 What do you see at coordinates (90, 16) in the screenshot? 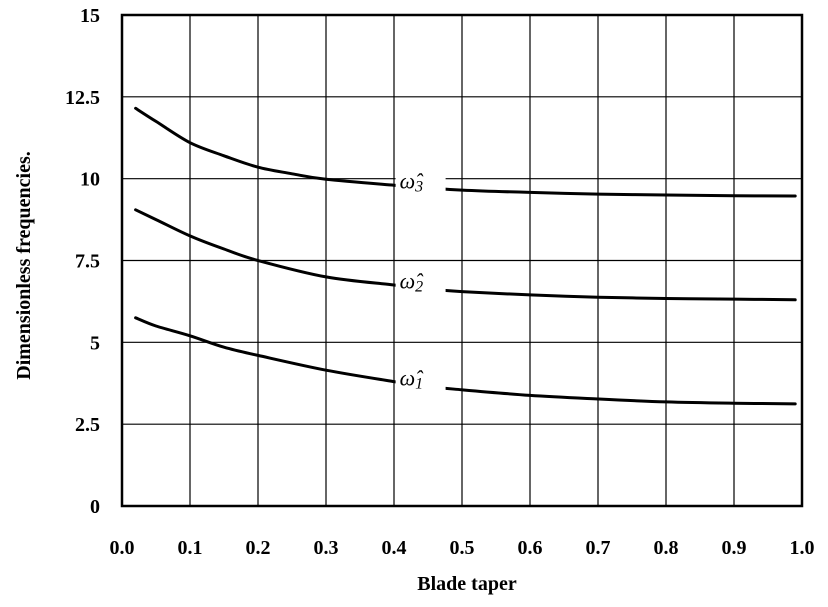
I see `y-tick-label: 15` at bounding box center [90, 16].